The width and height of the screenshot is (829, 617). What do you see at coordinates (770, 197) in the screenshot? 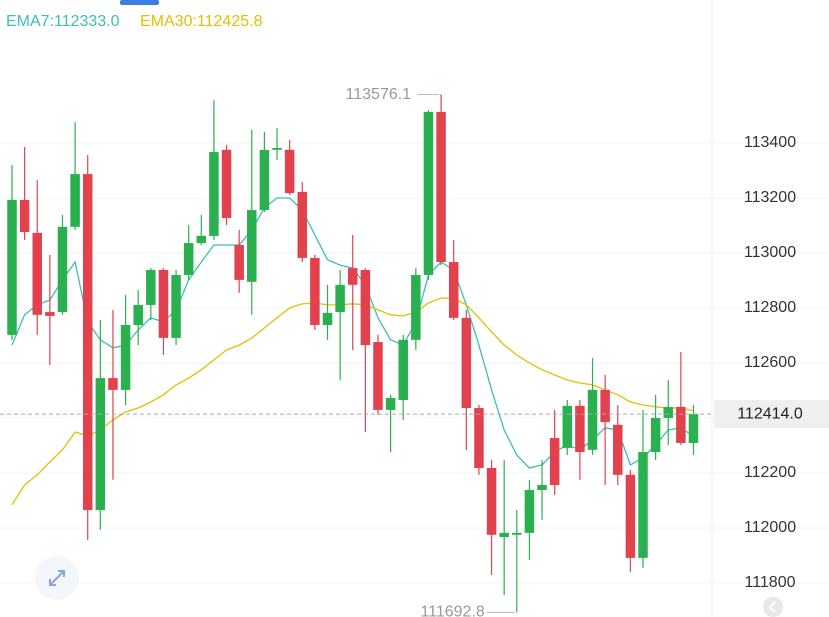
I see `y-tick-label: 113200` at bounding box center [770, 197].